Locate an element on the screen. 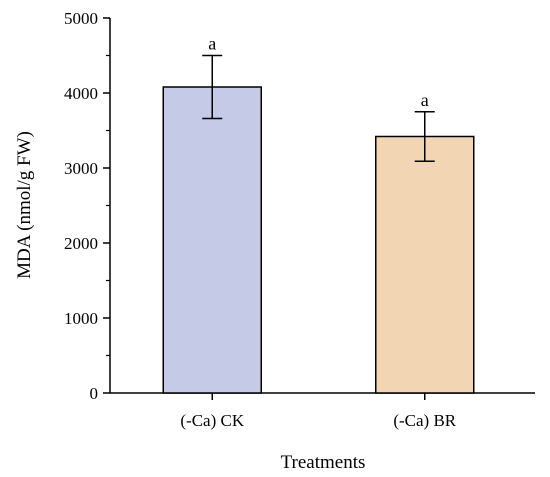 The width and height of the screenshot is (550, 477). x-axis-title: Treatments is located at coordinates (323, 462).